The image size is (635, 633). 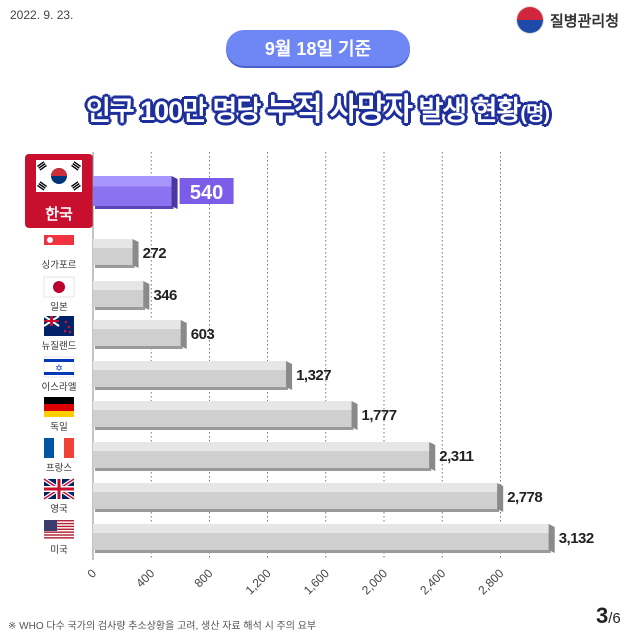 What do you see at coordinates (59, 550) in the screenshot?
I see `country-label: 미국` at bounding box center [59, 550].